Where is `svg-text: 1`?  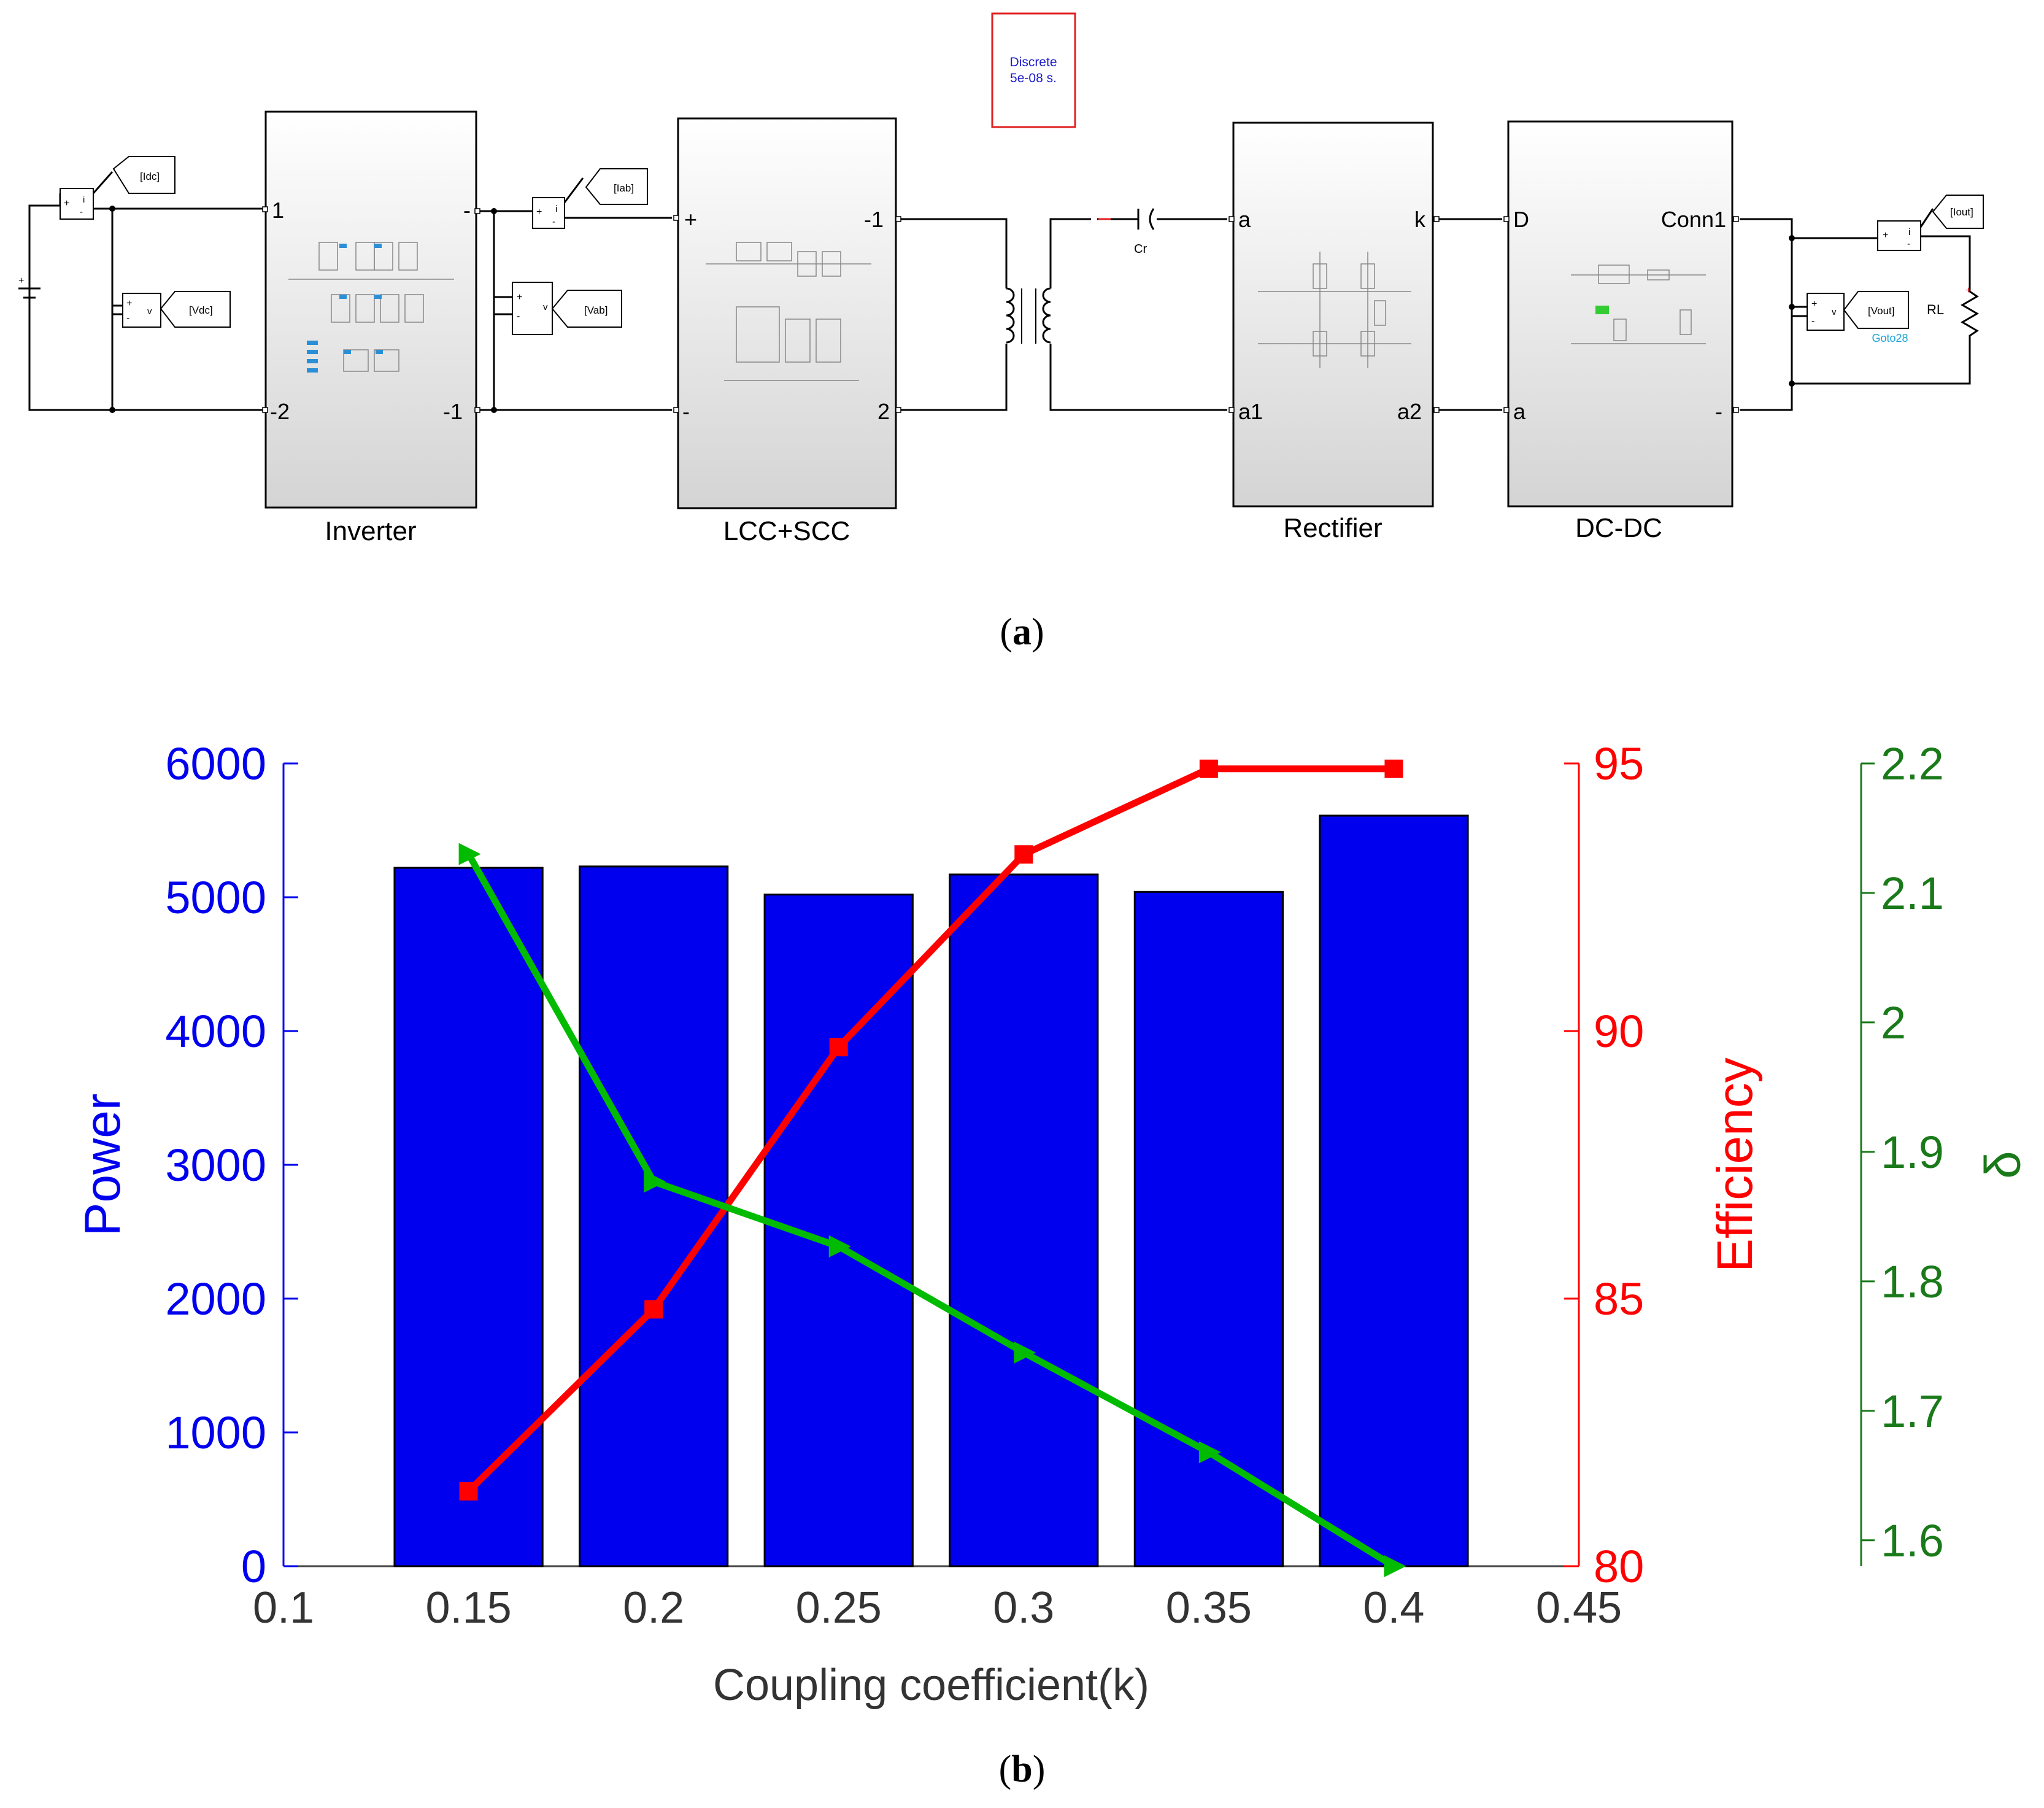 svg-text: 1 is located at coordinates (278, 210).